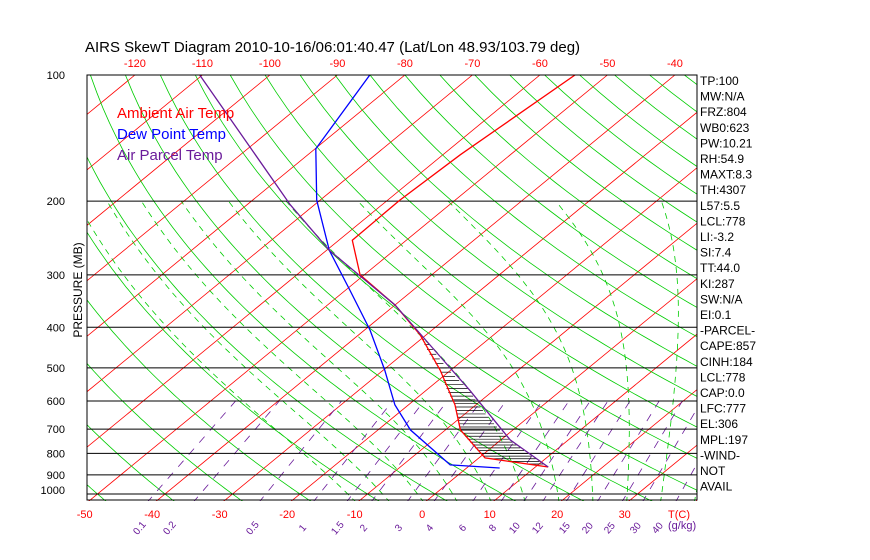 This screenshot has width=870, height=560. What do you see at coordinates (610, 528) in the screenshot?
I see `mixing-ratio-tick-label: 25` at bounding box center [610, 528].